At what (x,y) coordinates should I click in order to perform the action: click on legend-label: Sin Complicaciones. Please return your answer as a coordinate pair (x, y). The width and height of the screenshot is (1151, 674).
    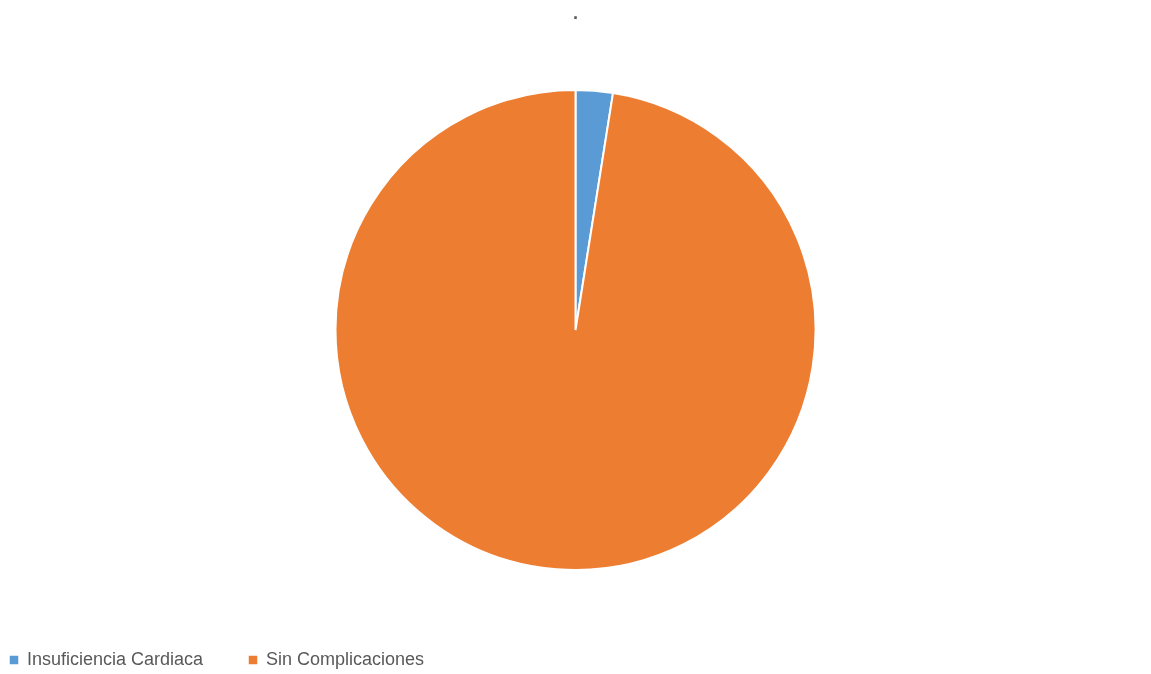
    Looking at the image, I should click on (345, 659).